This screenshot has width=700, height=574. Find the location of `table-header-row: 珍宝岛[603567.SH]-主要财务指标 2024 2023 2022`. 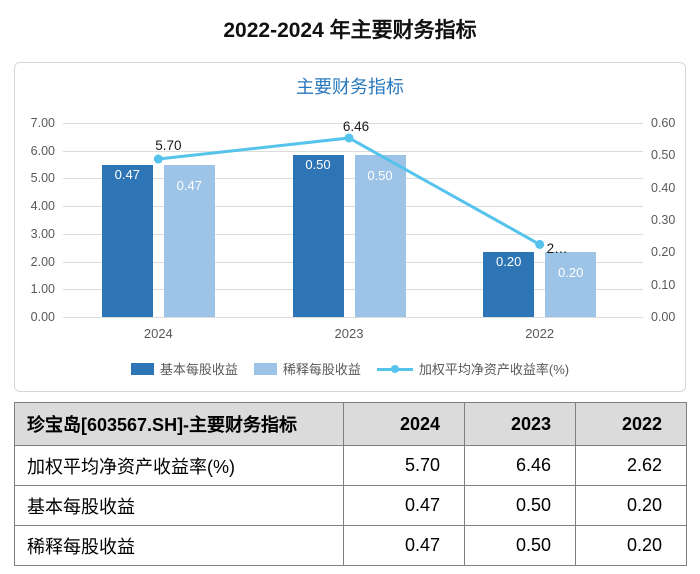

table-header-row: 珍宝岛[603567.SH]-主要财务指标 2024 2023 2022 is located at coordinates (350, 424).